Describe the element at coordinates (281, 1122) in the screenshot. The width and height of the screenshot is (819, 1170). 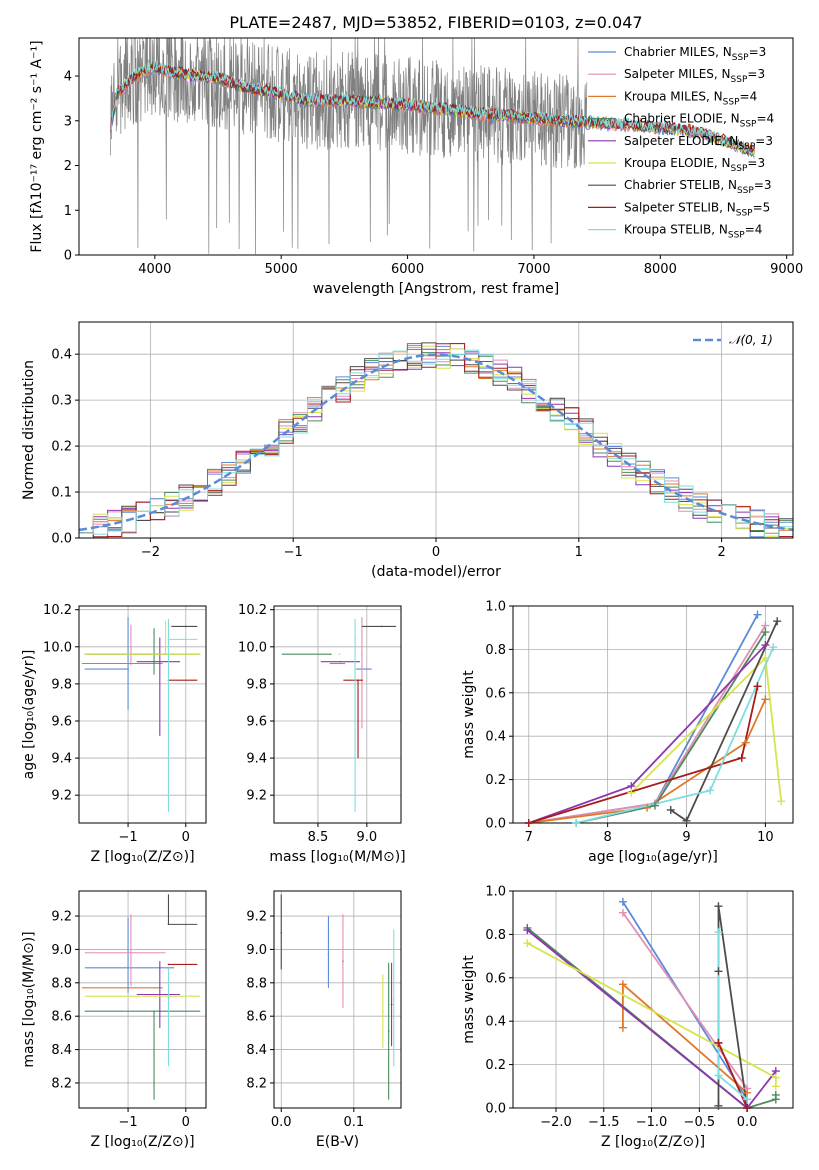
I see `x-tick-label: 0.0` at that location.